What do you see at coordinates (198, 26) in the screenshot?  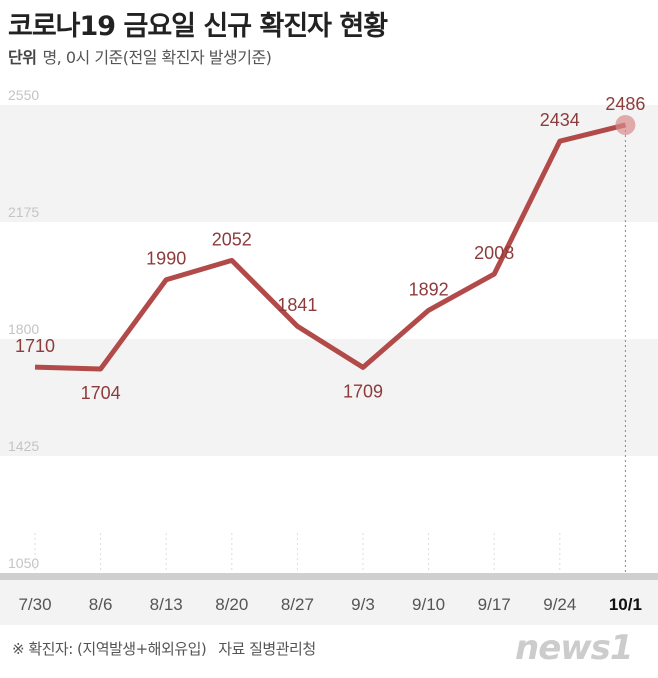 I see `chart-title: 코로나19 금요일 신규 확진자 현황` at bounding box center [198, 26].